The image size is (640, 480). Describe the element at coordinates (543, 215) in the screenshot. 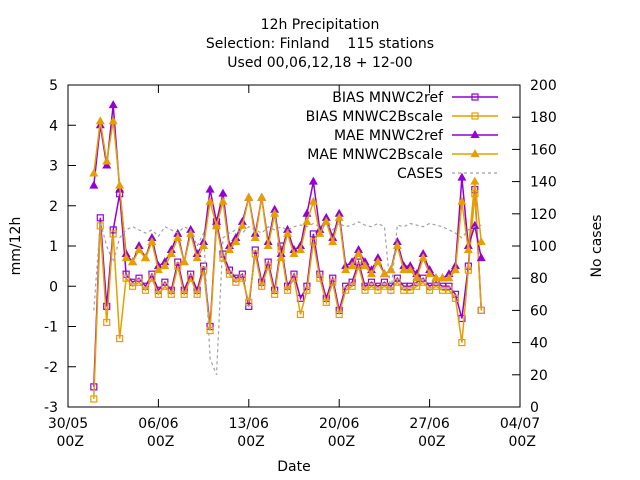

I see `y2-tick-label: 120` at that location.